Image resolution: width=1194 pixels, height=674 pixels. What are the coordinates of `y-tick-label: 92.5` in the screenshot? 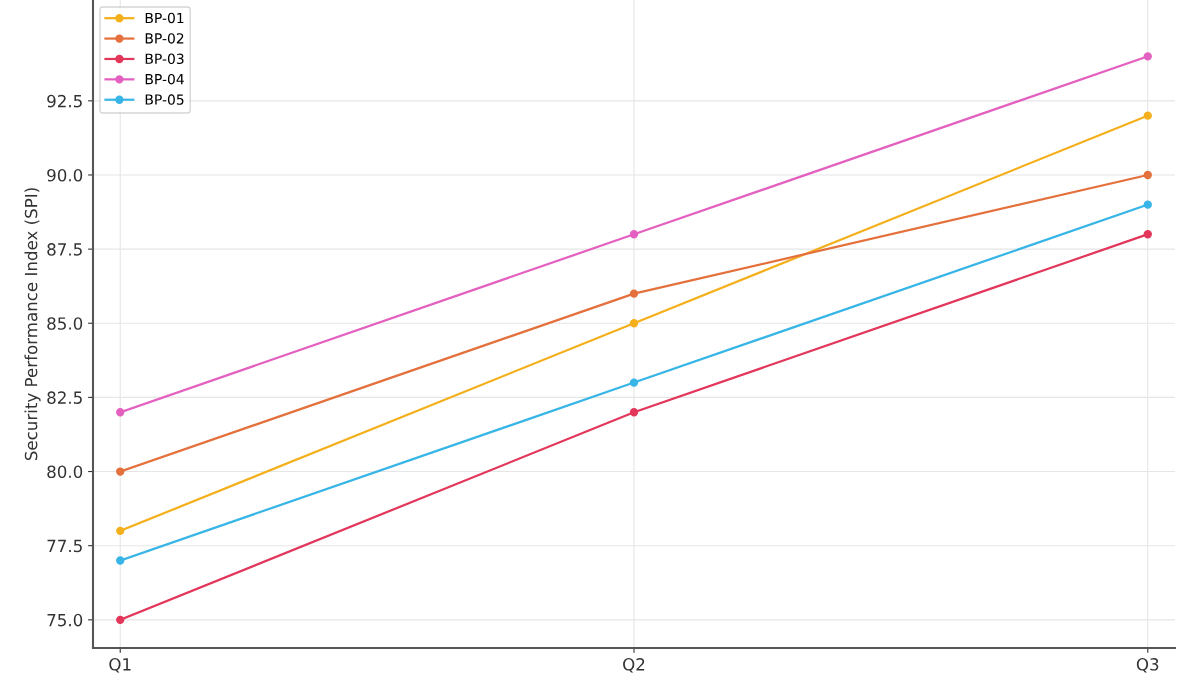 It's located at (64, 101).